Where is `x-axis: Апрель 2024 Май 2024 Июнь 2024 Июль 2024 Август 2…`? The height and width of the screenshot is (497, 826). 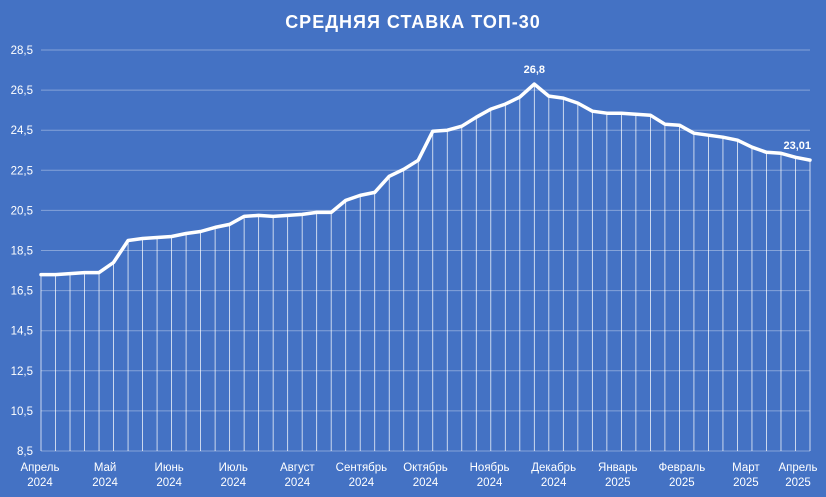 x-axis: Апрель 2024 Май 2024 Июнь 2024 Июль 2024 Август 2… is located at coordinates (418, 475).